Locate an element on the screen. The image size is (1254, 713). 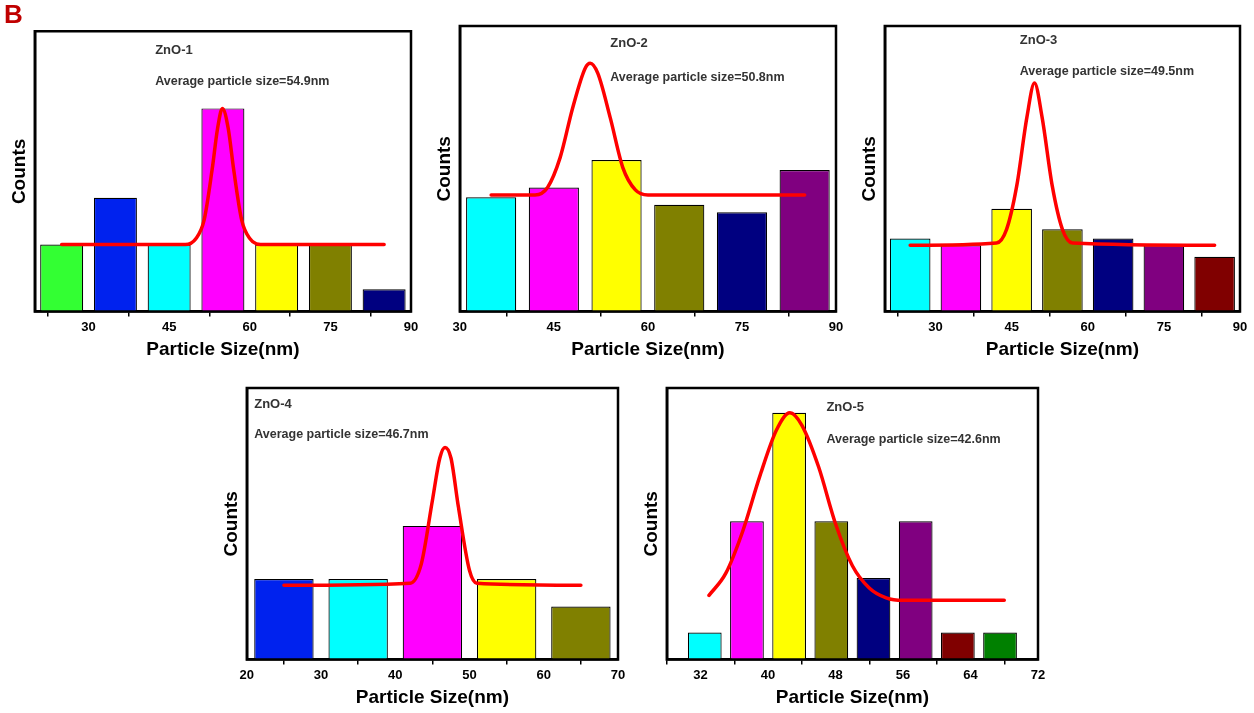
annotation: ZnO-5 is located at coordinates (845, 406).